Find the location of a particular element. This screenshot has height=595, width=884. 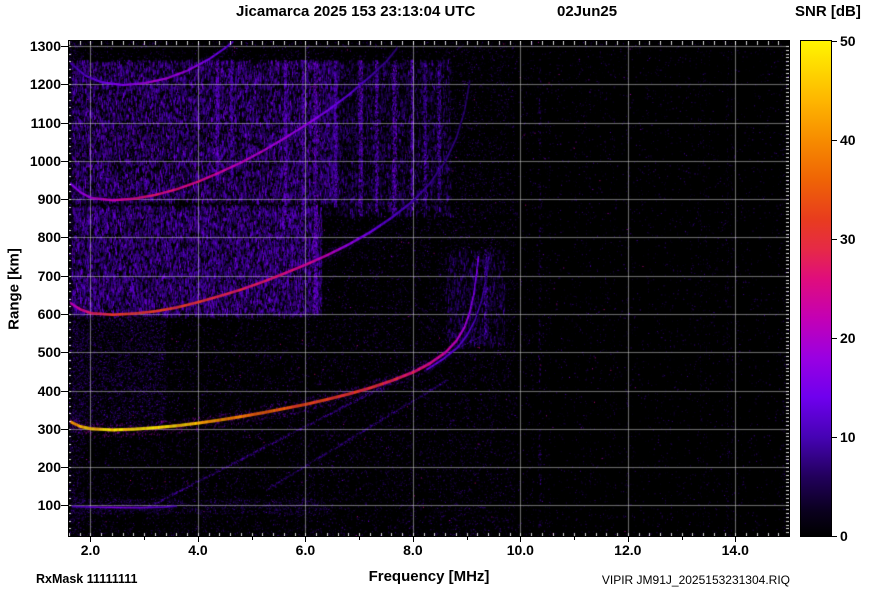

chart-date: 02Jun25 is located at coordinates (587, 11).